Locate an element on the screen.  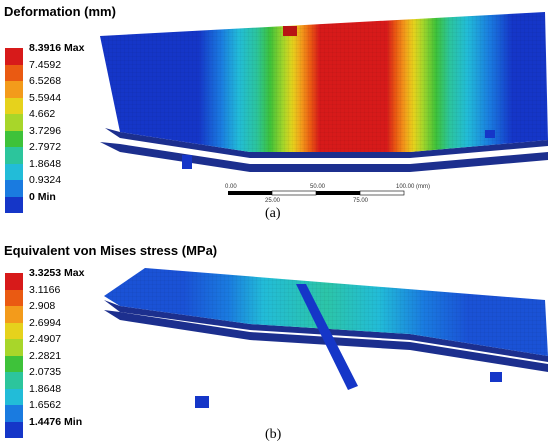
scale-tick: 75.00 is located at coordinates (361, 201).